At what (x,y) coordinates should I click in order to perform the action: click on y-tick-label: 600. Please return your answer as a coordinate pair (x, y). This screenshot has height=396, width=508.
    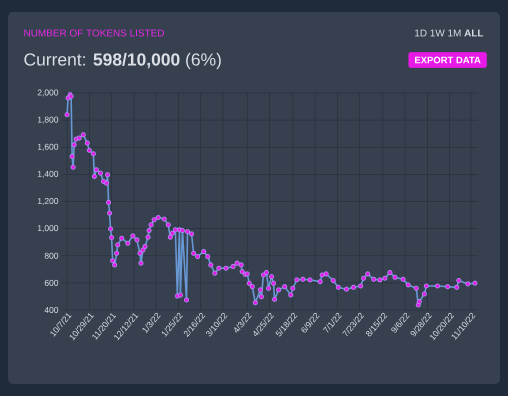
    Looking at the image, I should click on (51, 283).